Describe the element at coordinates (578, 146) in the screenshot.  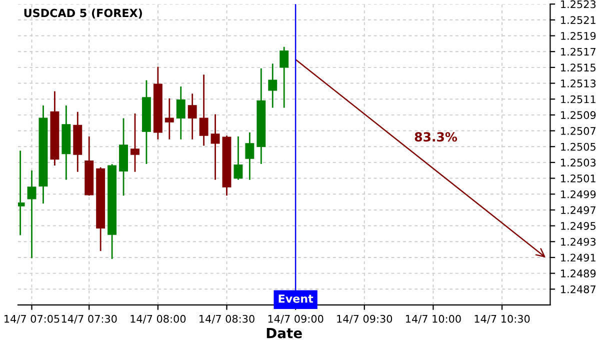
I see `y-tick-label: 1.2505` at that location.